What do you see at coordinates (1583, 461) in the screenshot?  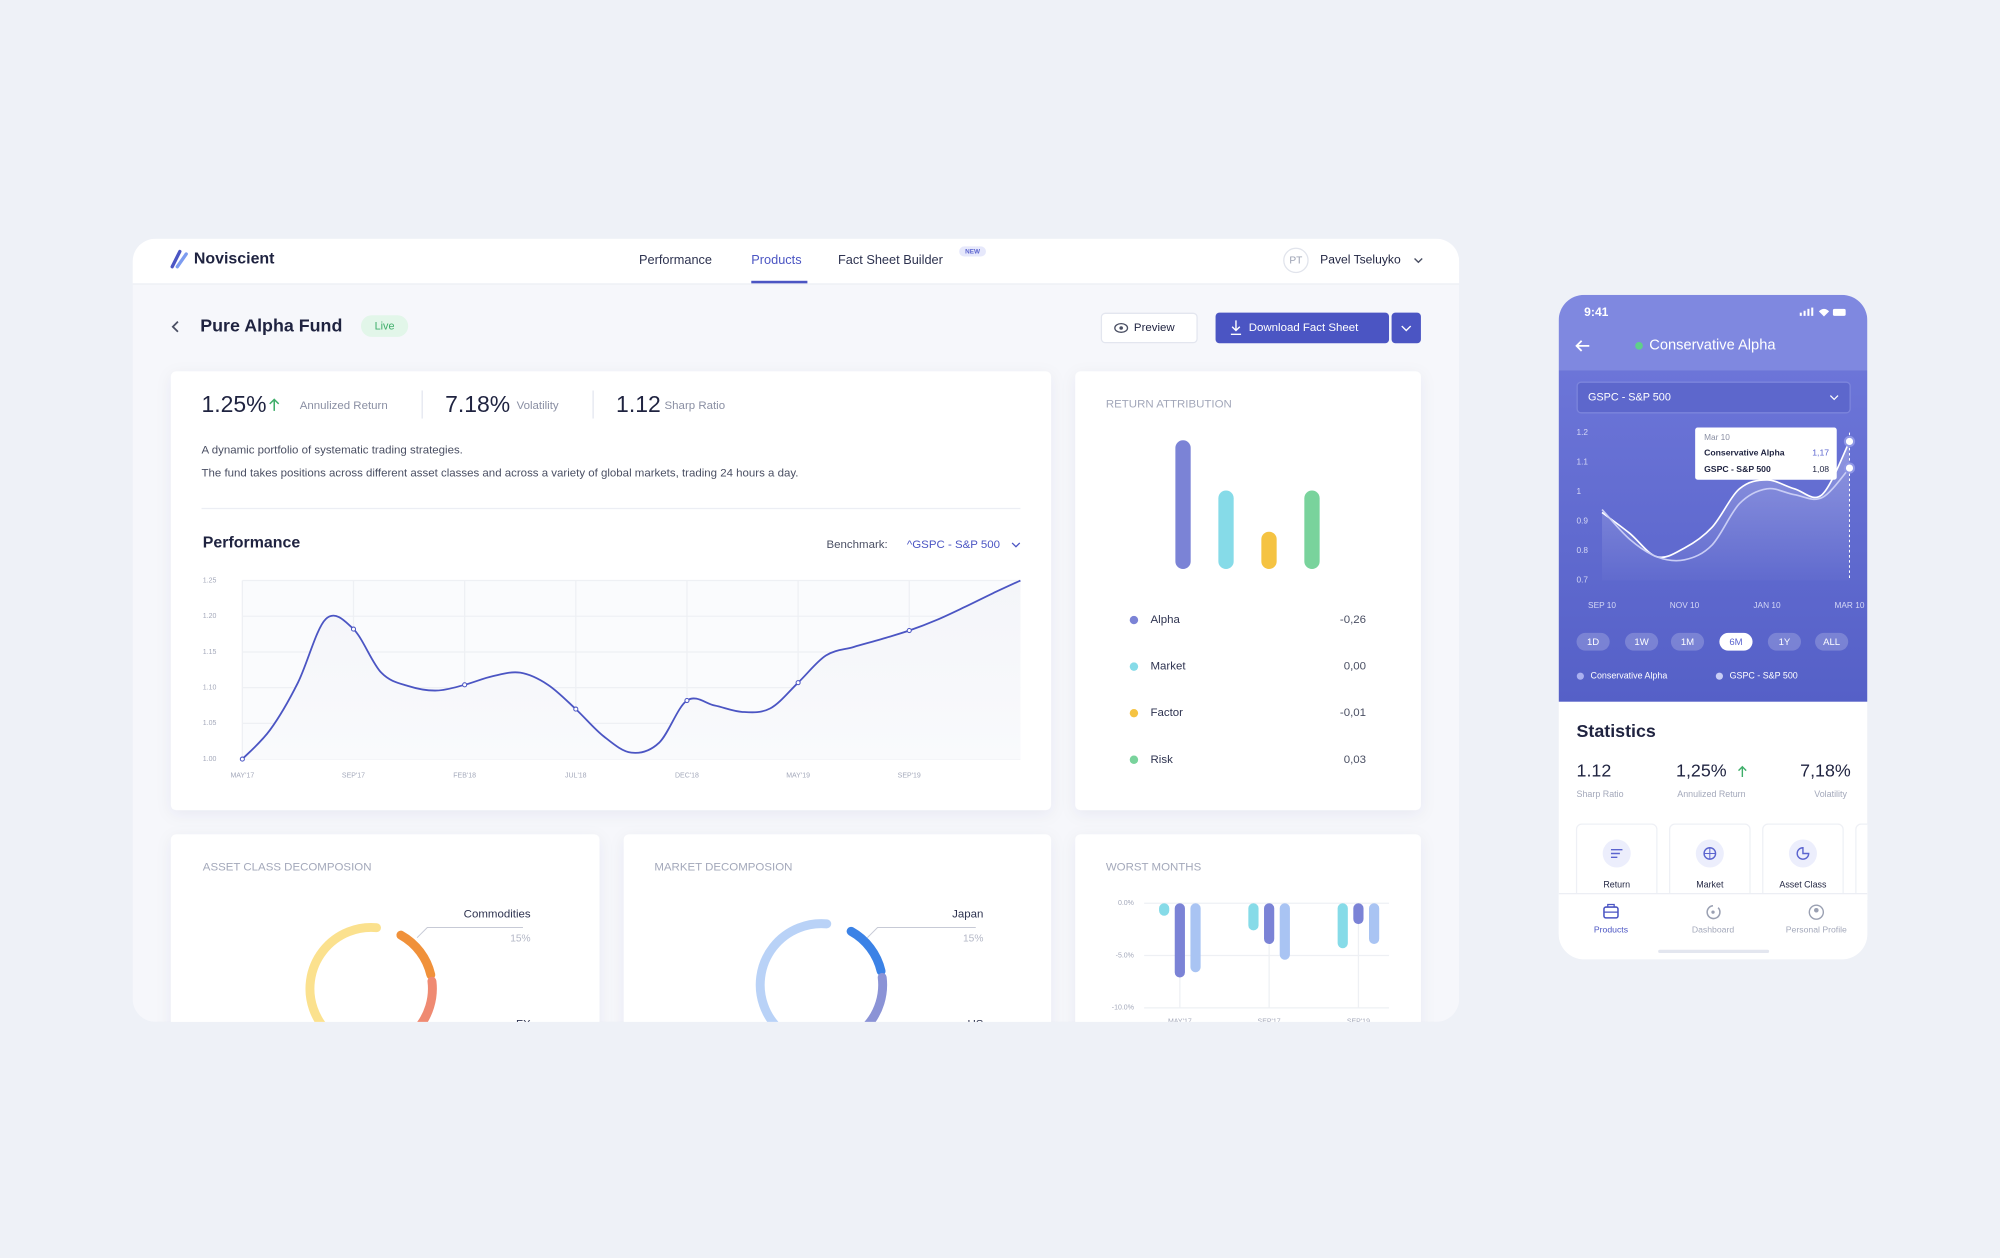 I see `y-tick-label: 1.1` at bounding box center [1583, 461].